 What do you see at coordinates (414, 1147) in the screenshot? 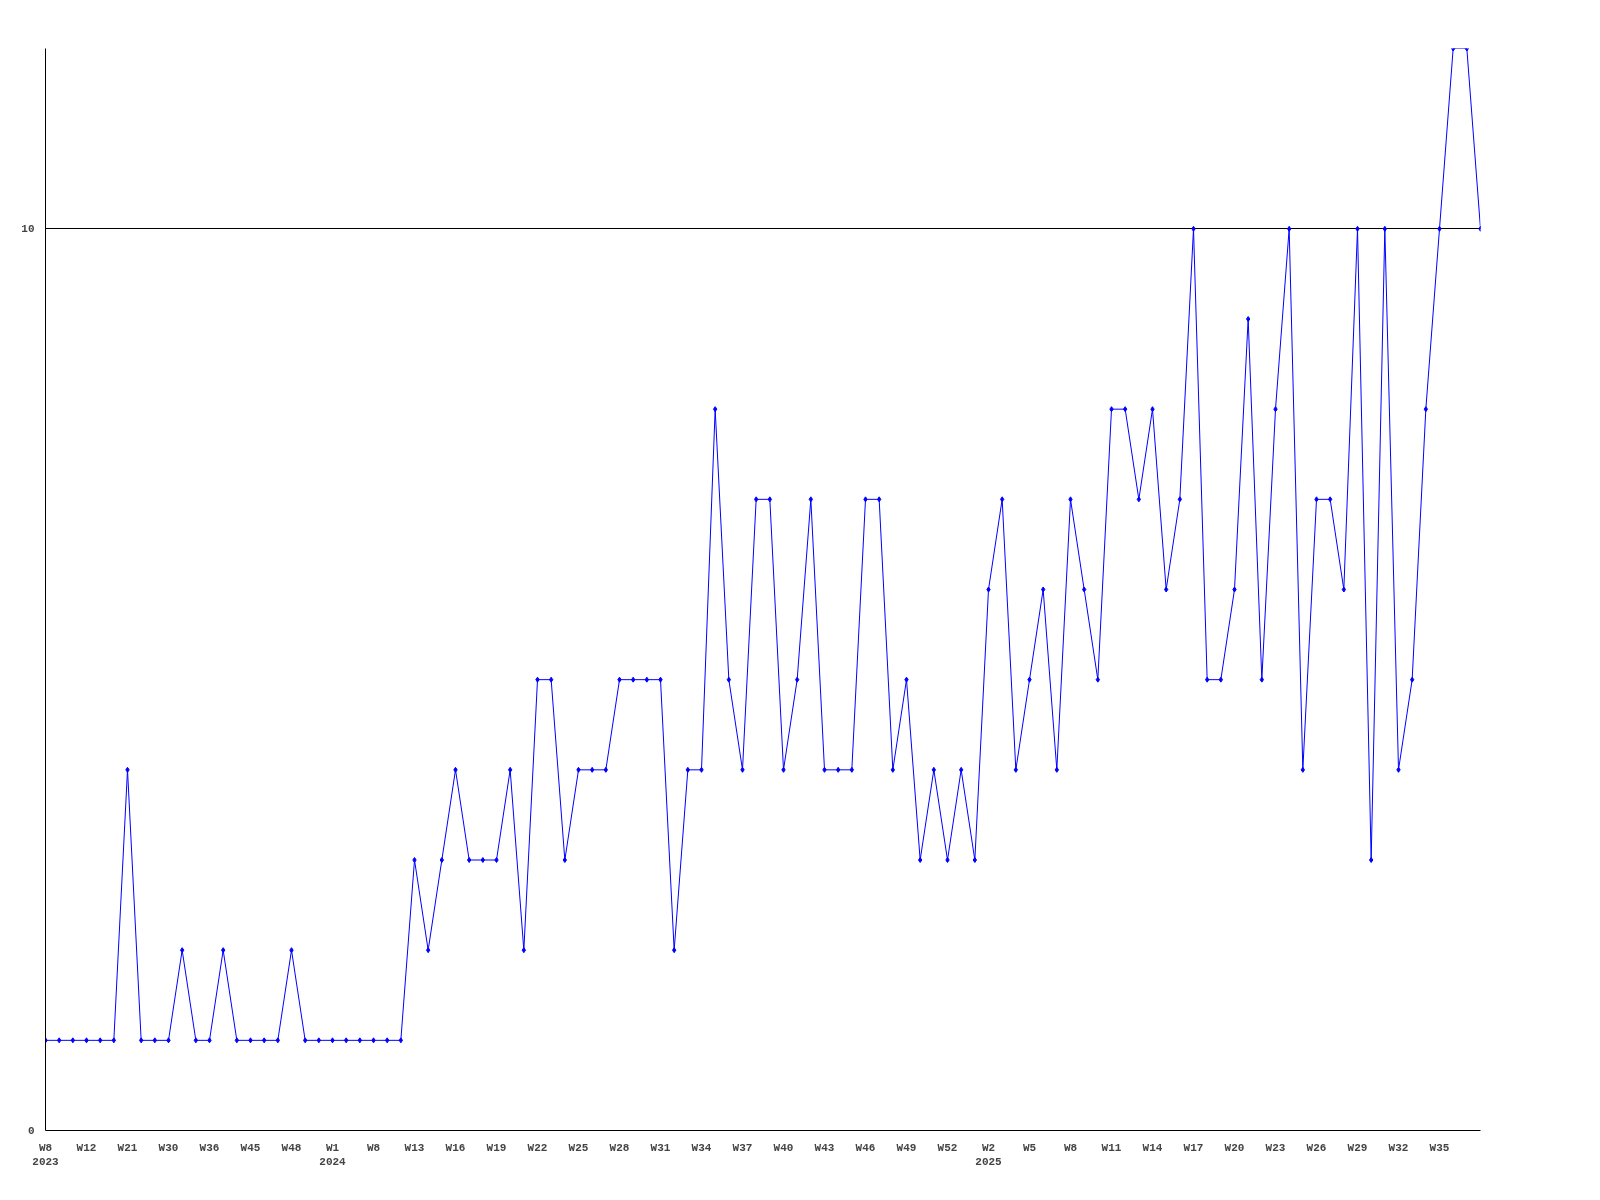
I see `x-tick-label: W13` at bounding box center [414, 1147].